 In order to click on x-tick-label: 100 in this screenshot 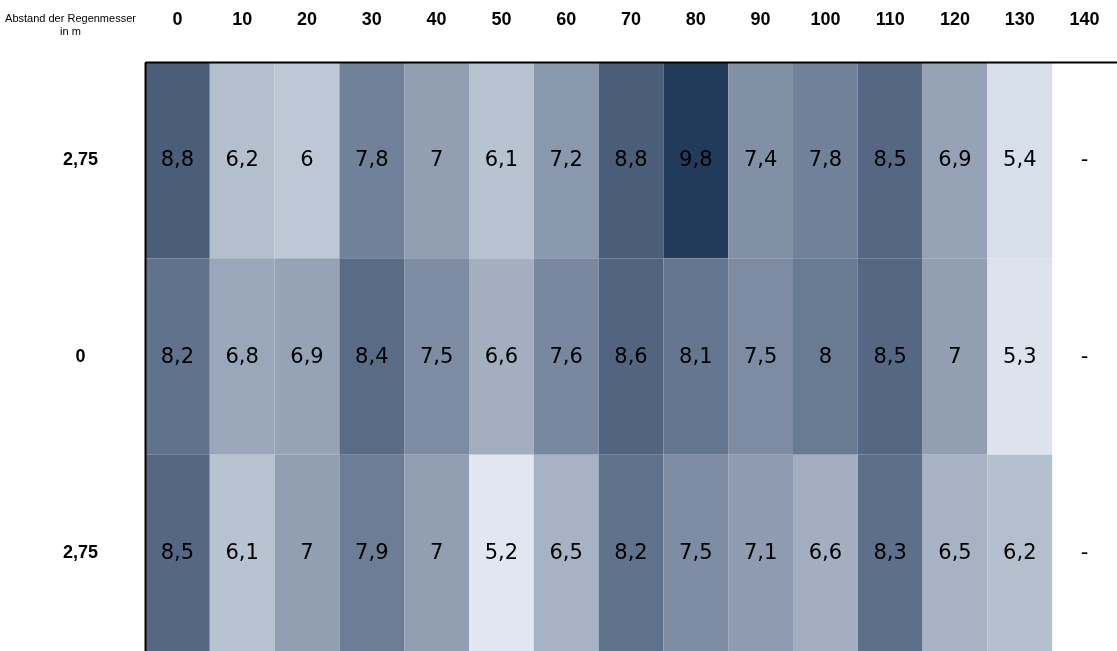, I will do `click(825, 18)`.